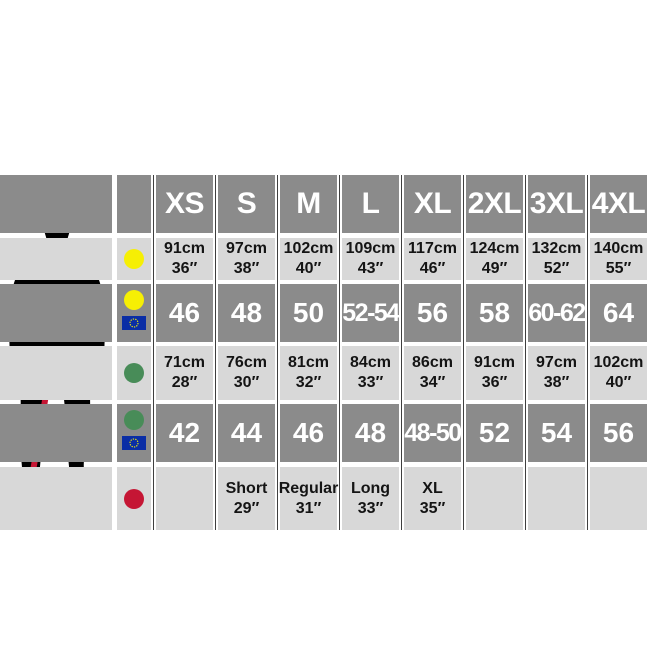 The height and width of the screenshot is (650, 650). Describe the element at coordinates (618, 204) in the screenshot. I see `size-column-header: 4XL` at that location.